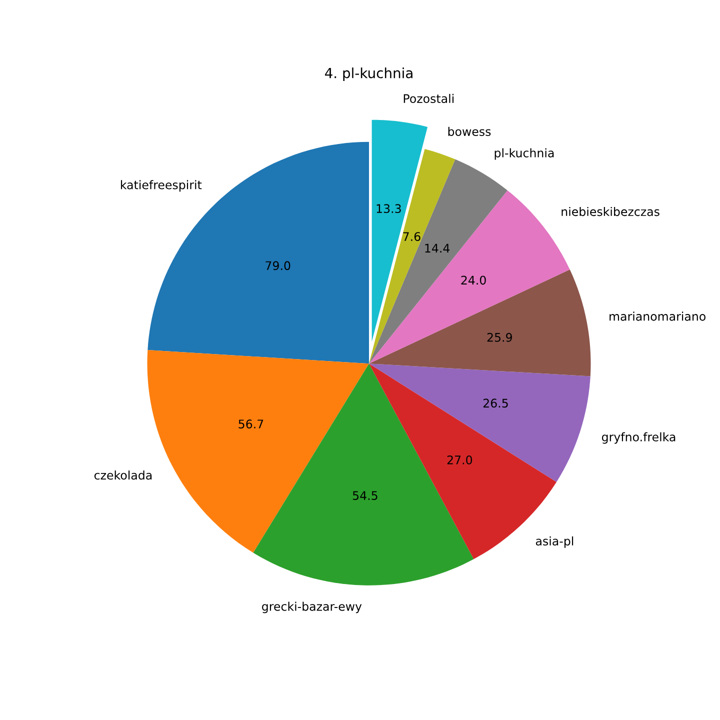  I want to click on data-label: 24.0, so click(473, 280).